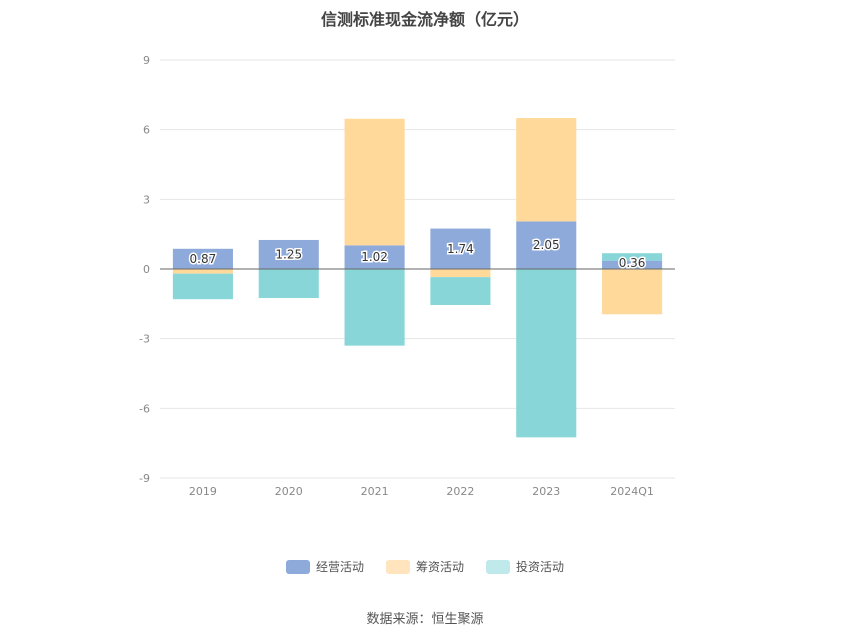 This screenshot has width=850, height=637. Describe the element at coordinates (425, 619) in the screenshot. I see `data-source: 数据来源：恒生聚源` at that location.